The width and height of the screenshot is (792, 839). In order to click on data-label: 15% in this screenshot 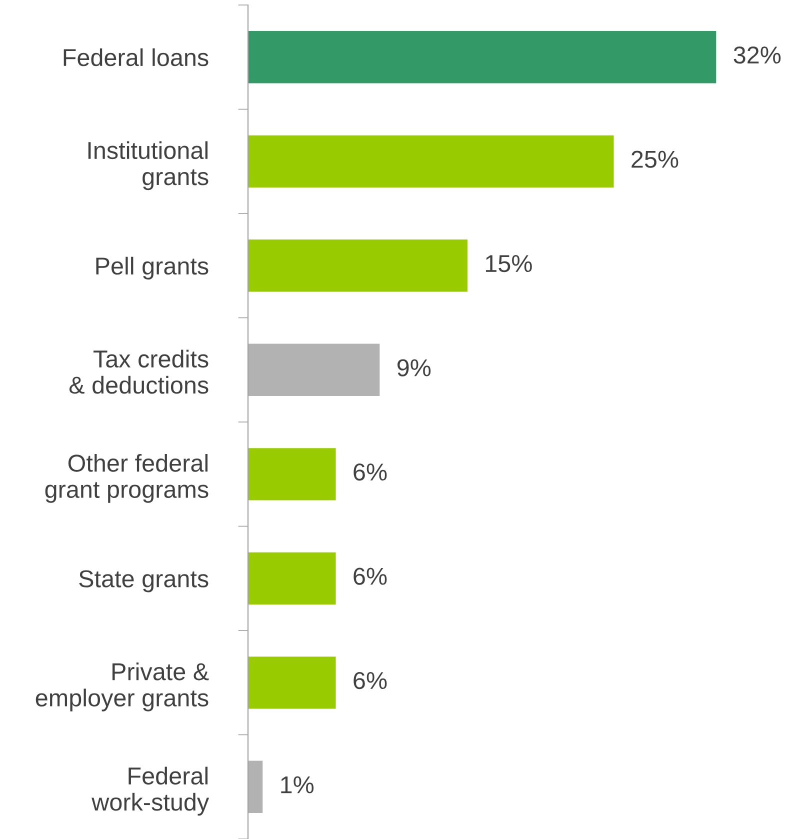, I will do `click(509, 263)`.